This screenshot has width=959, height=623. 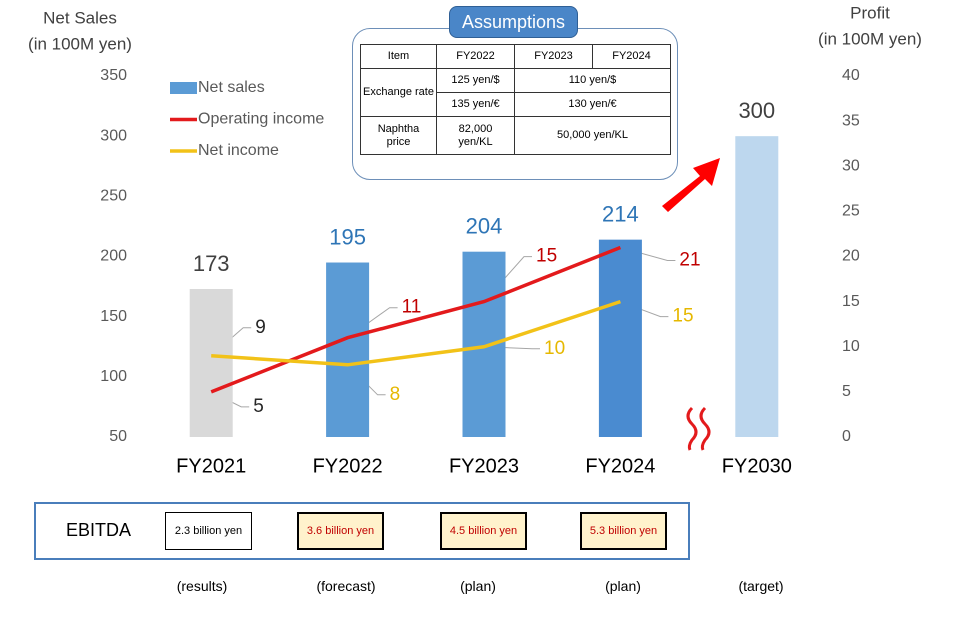 I want to click on y2-tick-label: 5, so click(x=846, y=391).